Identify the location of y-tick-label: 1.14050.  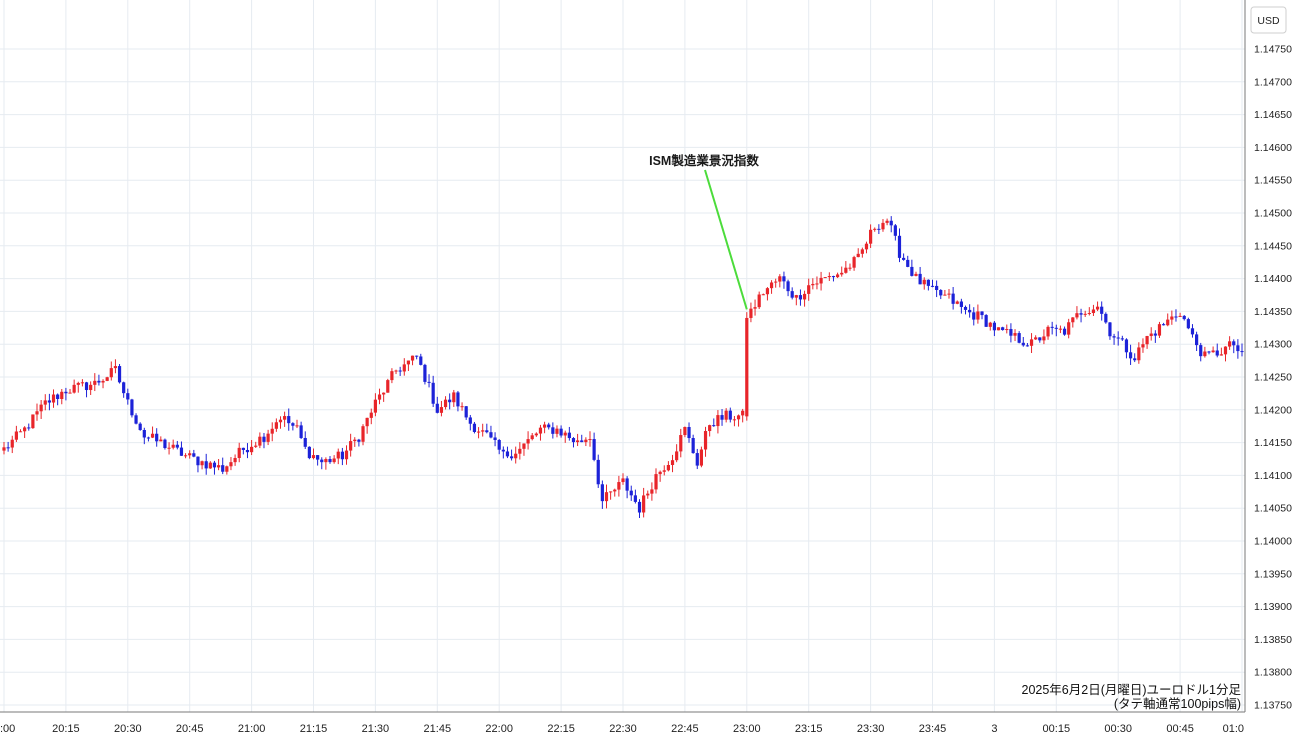
(1273, 509).